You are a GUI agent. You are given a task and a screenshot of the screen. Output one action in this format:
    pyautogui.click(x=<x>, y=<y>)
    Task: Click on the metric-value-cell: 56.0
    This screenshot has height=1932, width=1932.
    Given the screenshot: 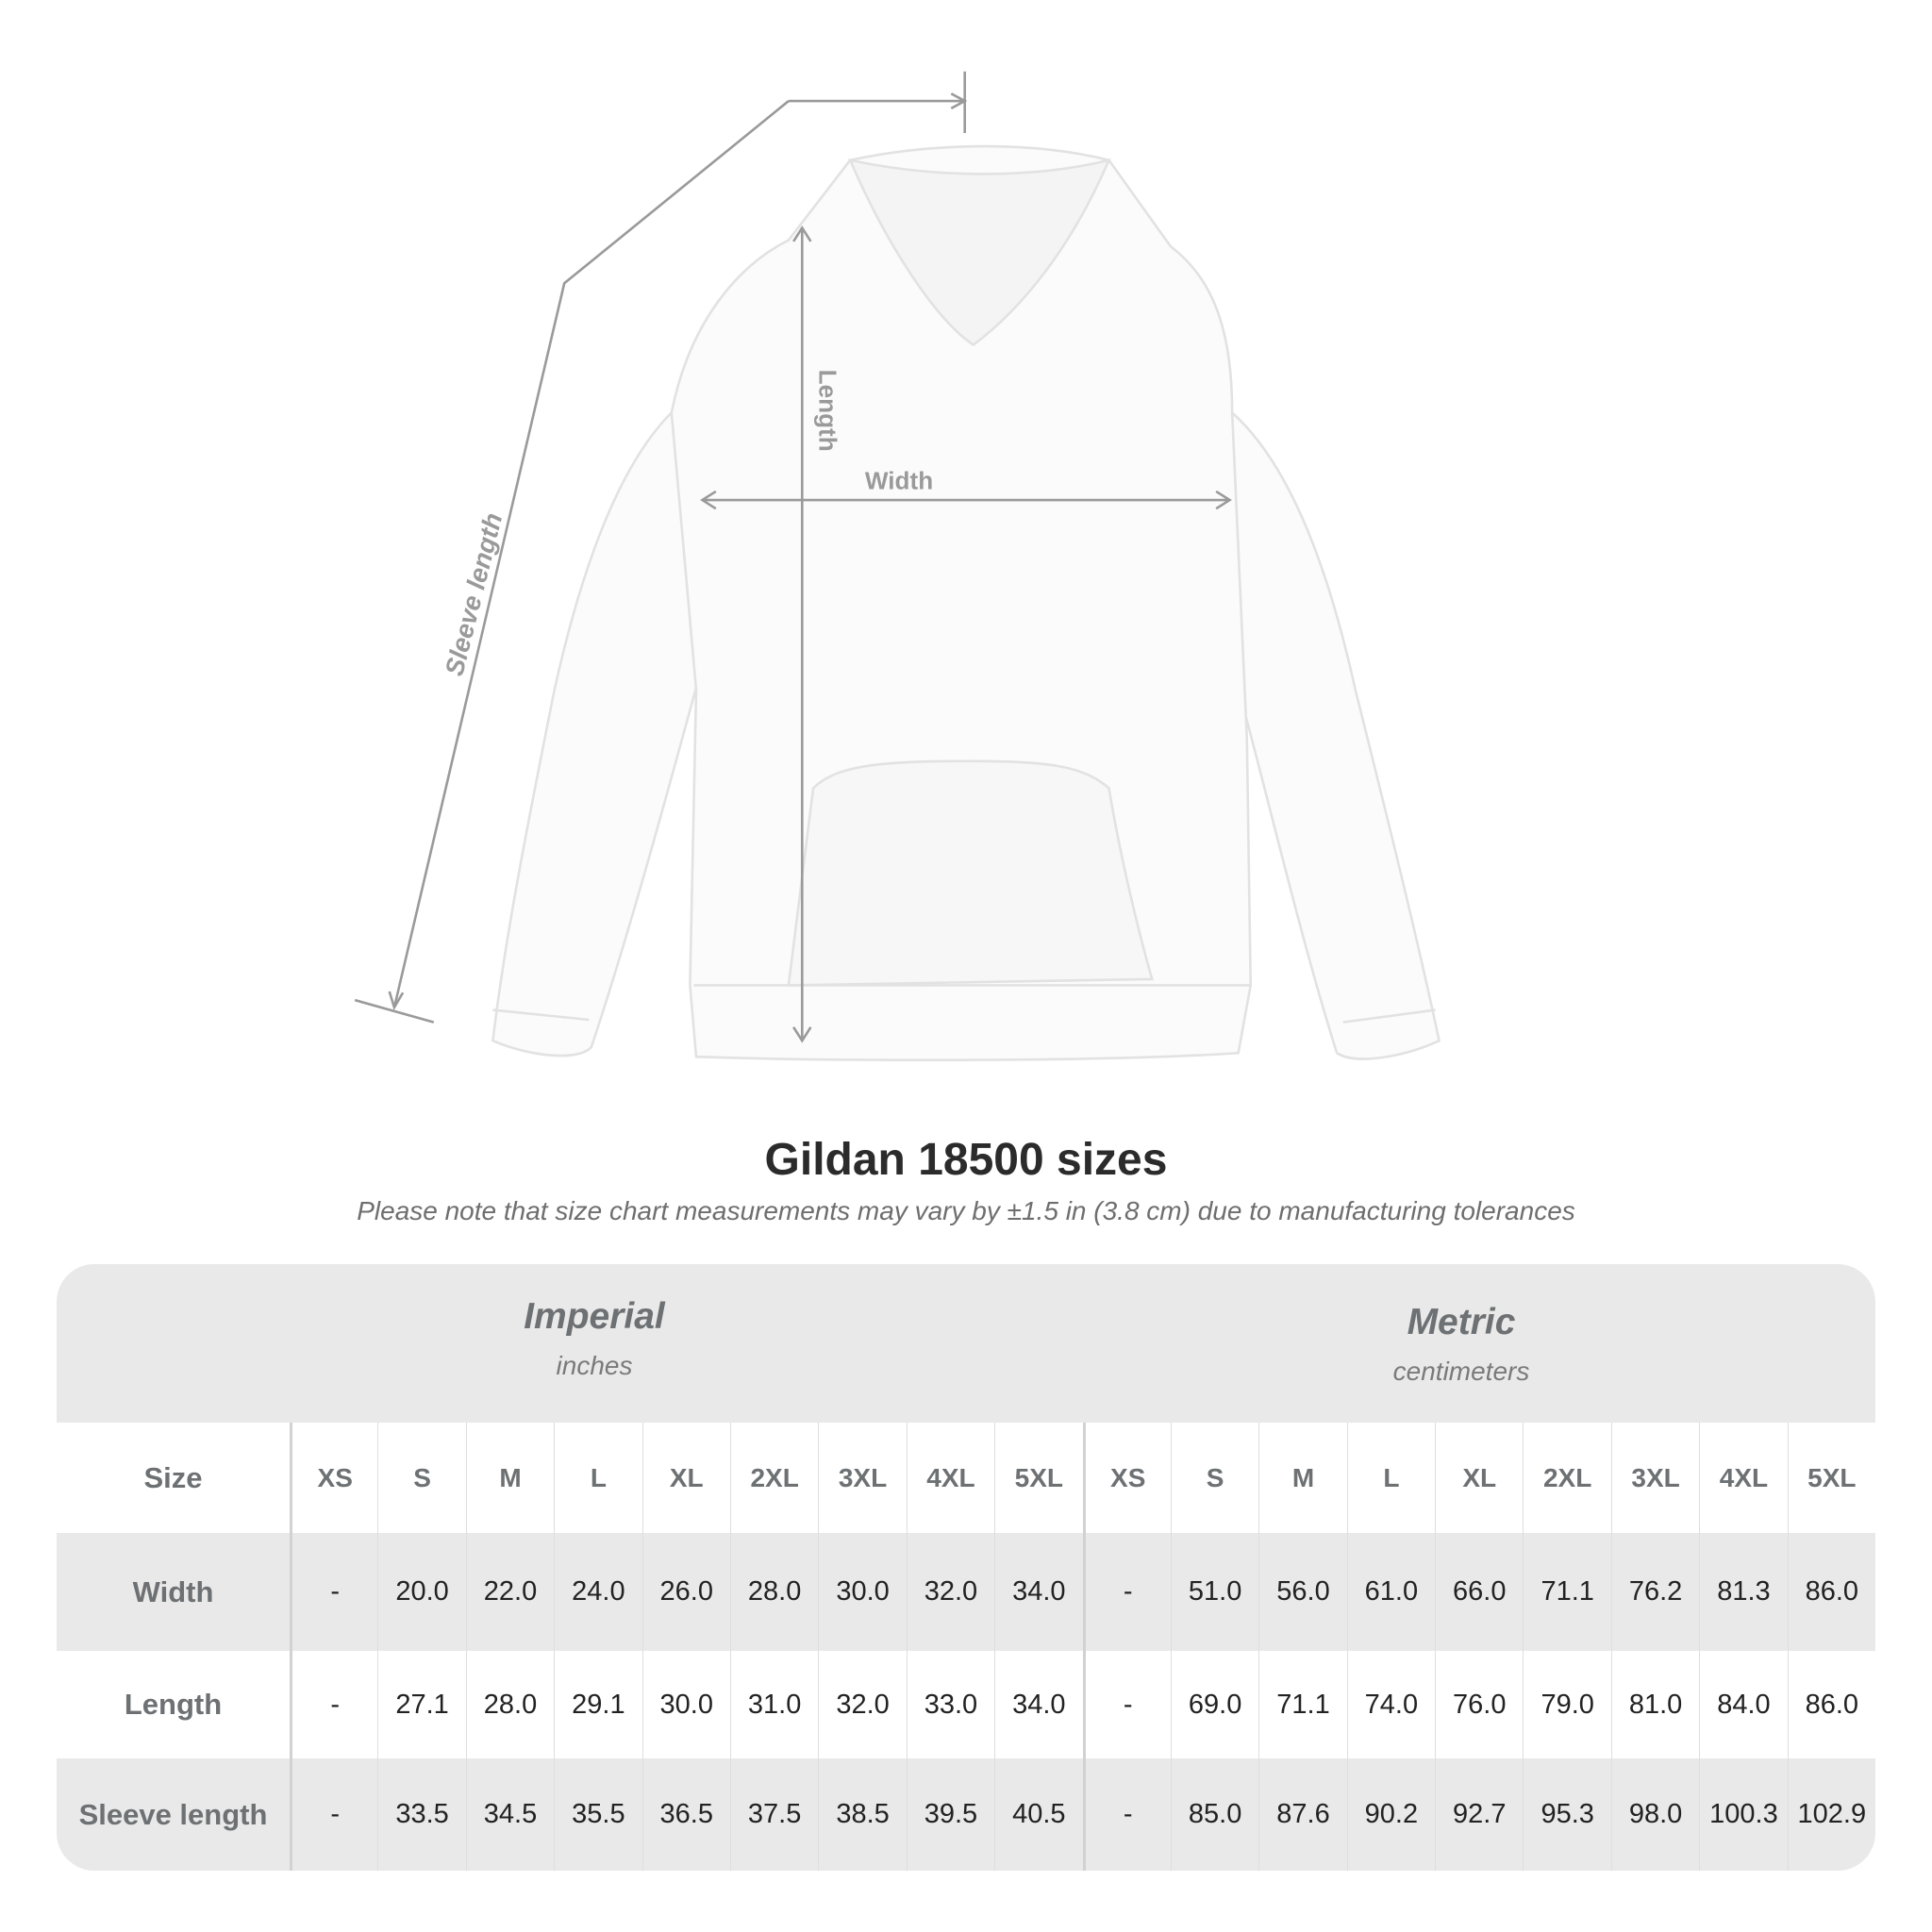 What is the action you would take?
    pyautogui.click(x=1302, y=1592)
    